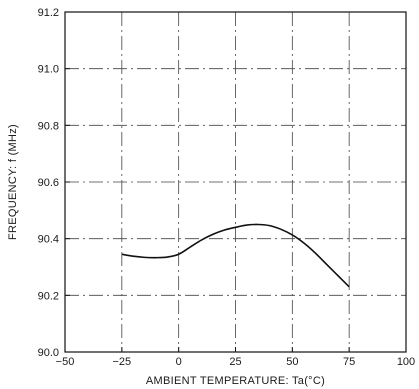 This screenshot has height=389, width=419. I want to click on y-axis-label: FREQUENCY: f (MHz), so click(13, 182).